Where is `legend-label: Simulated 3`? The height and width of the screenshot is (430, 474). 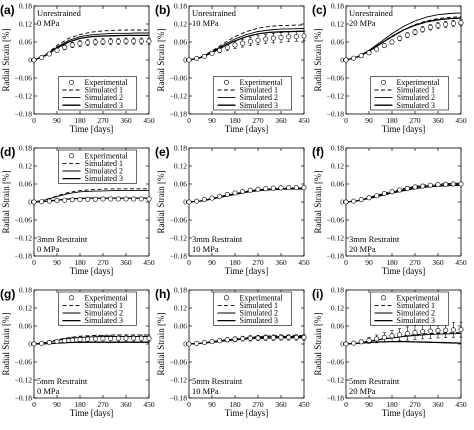 legend-label: Simulated 3 is located at coordinates (104, 105).